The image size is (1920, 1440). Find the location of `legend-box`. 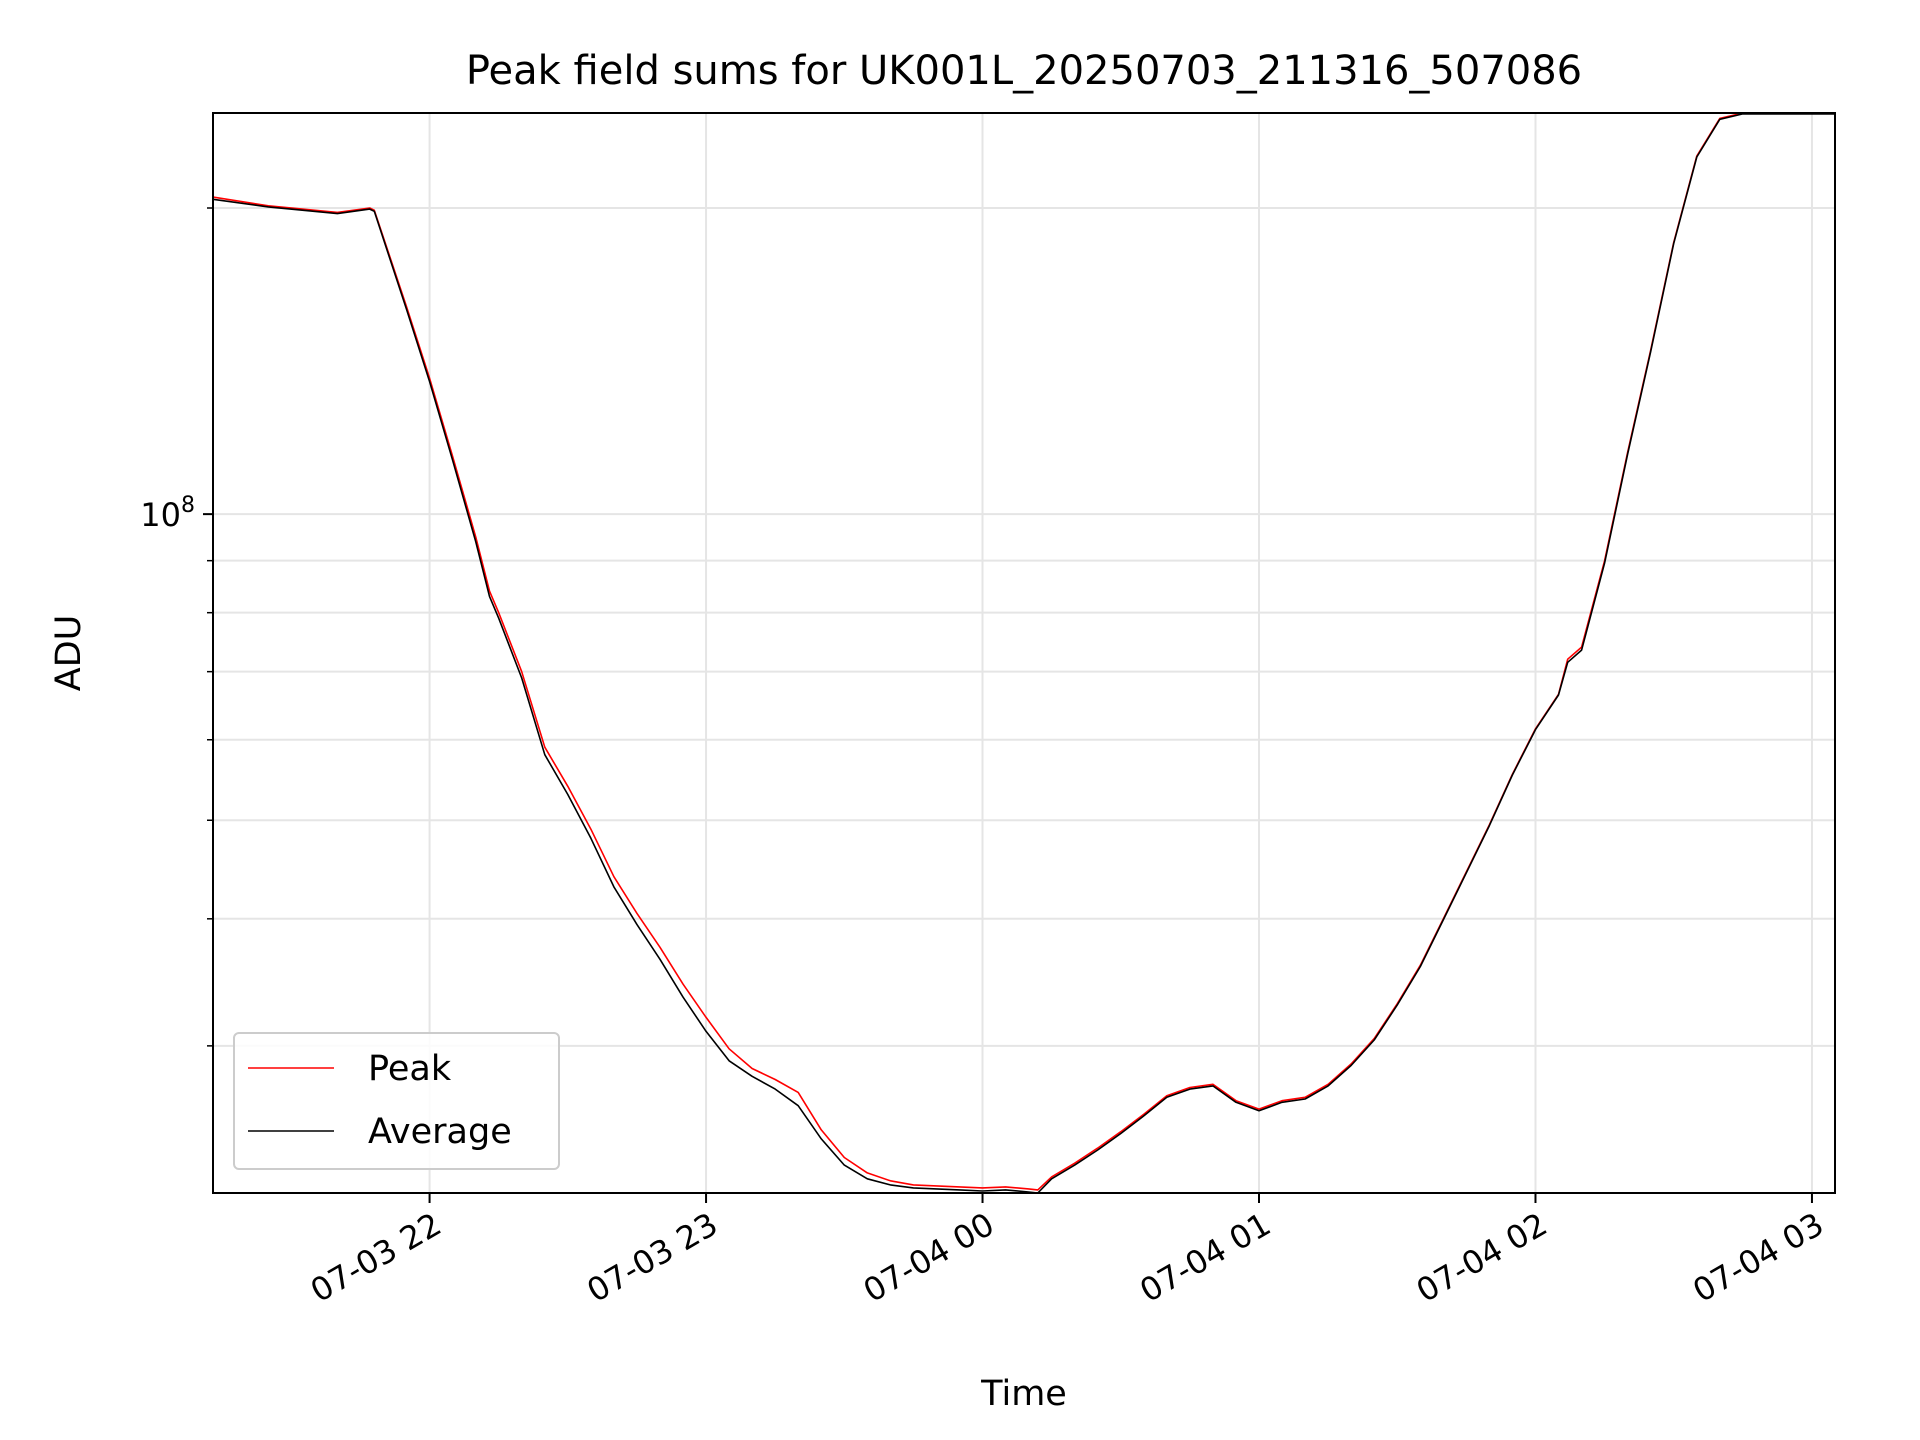

legend-box is located at coordinates (396, 1101).